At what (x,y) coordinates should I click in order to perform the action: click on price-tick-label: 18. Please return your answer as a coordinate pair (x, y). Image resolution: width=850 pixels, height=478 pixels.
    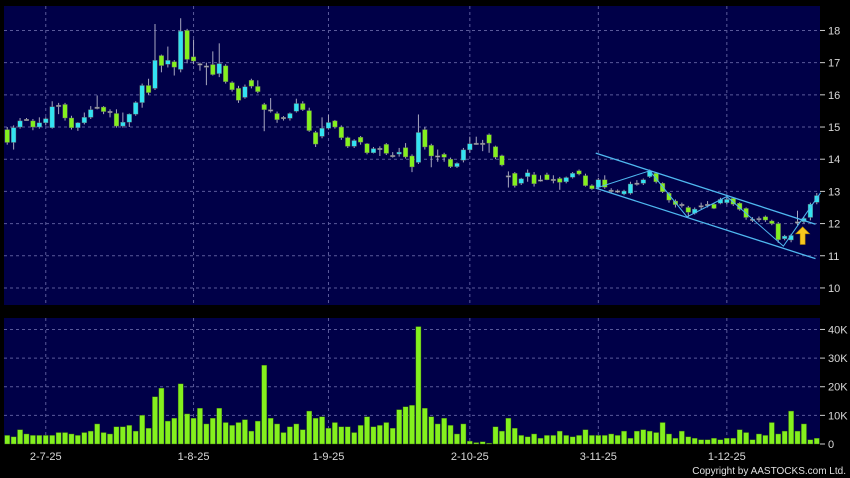
    Looking at the image, I should click on (834, 31).